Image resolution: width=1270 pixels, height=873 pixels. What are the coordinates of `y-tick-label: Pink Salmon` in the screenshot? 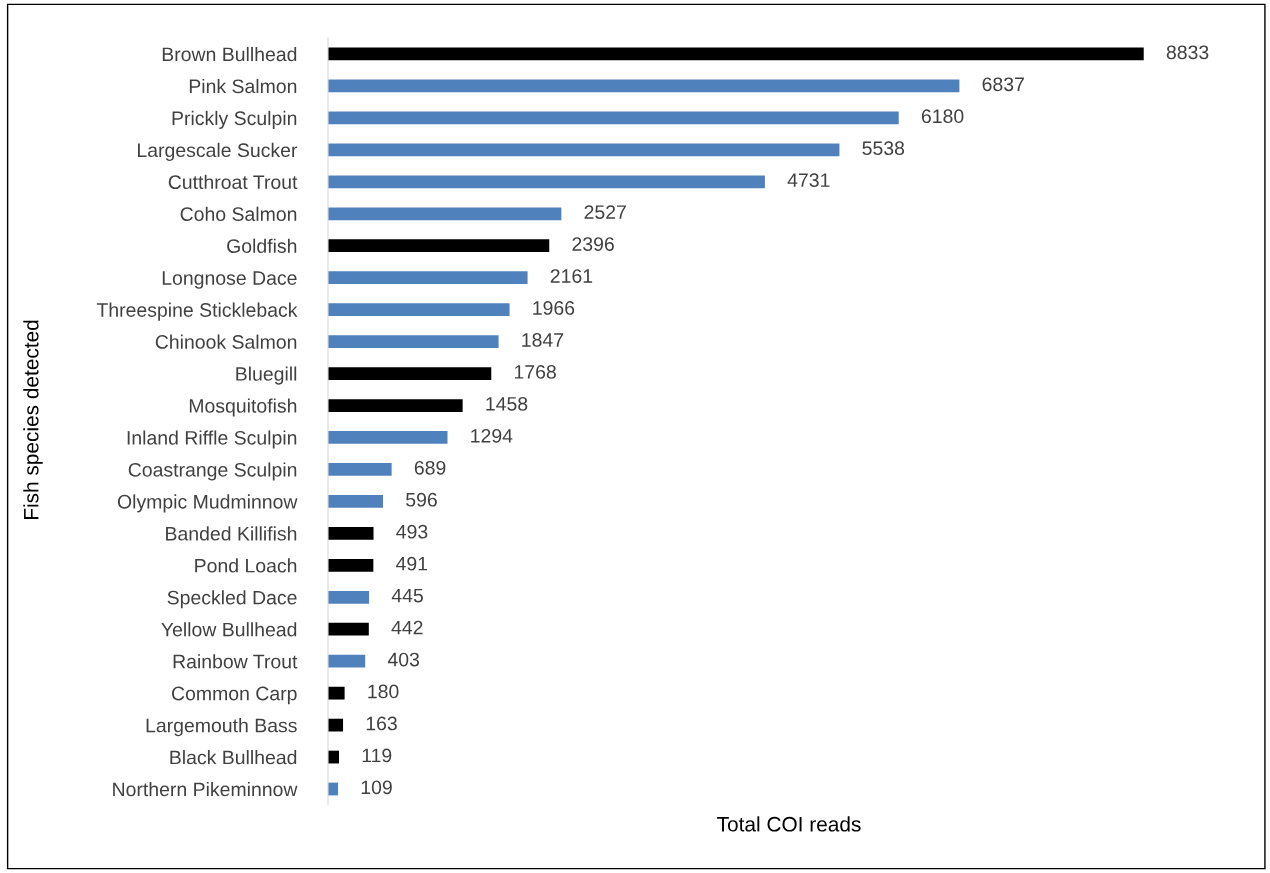 It's located at (243, 86).